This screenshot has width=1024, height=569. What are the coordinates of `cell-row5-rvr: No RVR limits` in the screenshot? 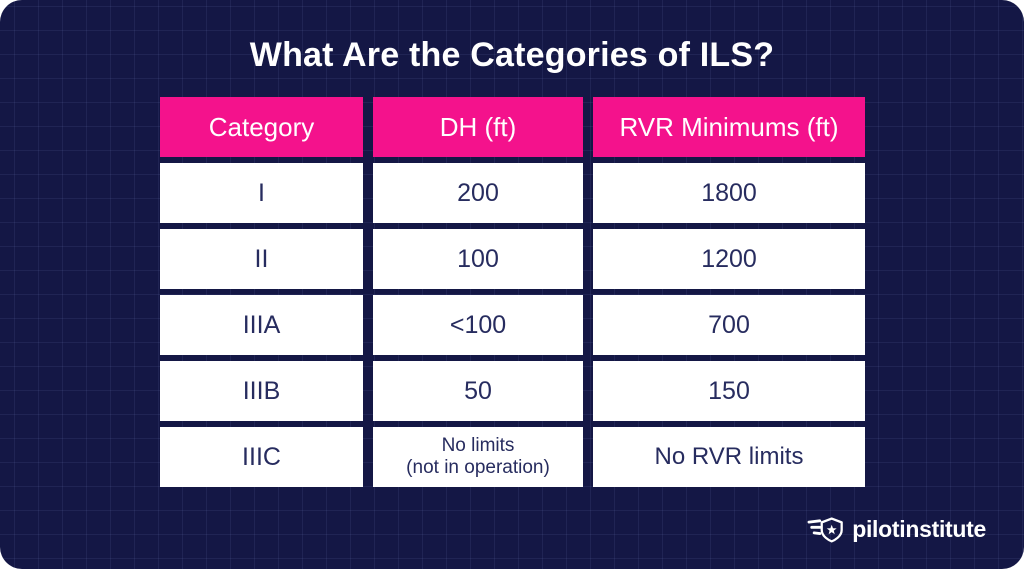 It's located at (729, 457).